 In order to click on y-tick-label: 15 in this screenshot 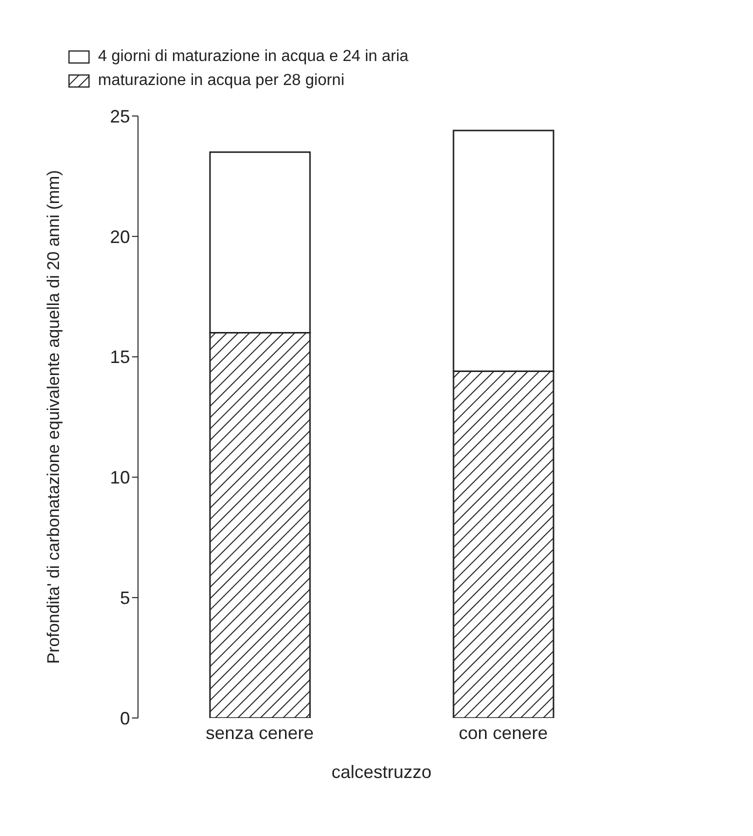, I will do `click(120, 357)`.